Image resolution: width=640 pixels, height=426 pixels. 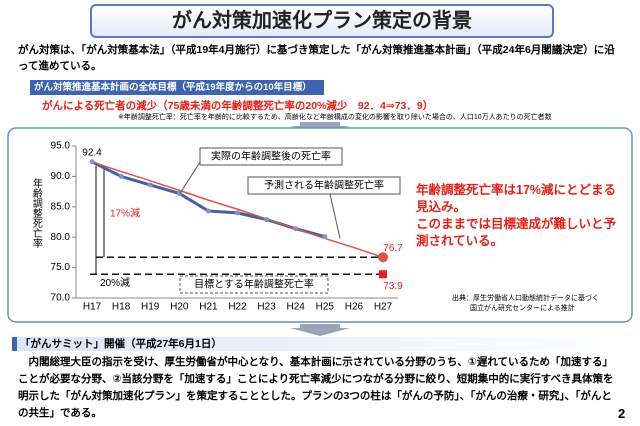 I want to click on x-tick-label: H18, so click(x=121, y=307).